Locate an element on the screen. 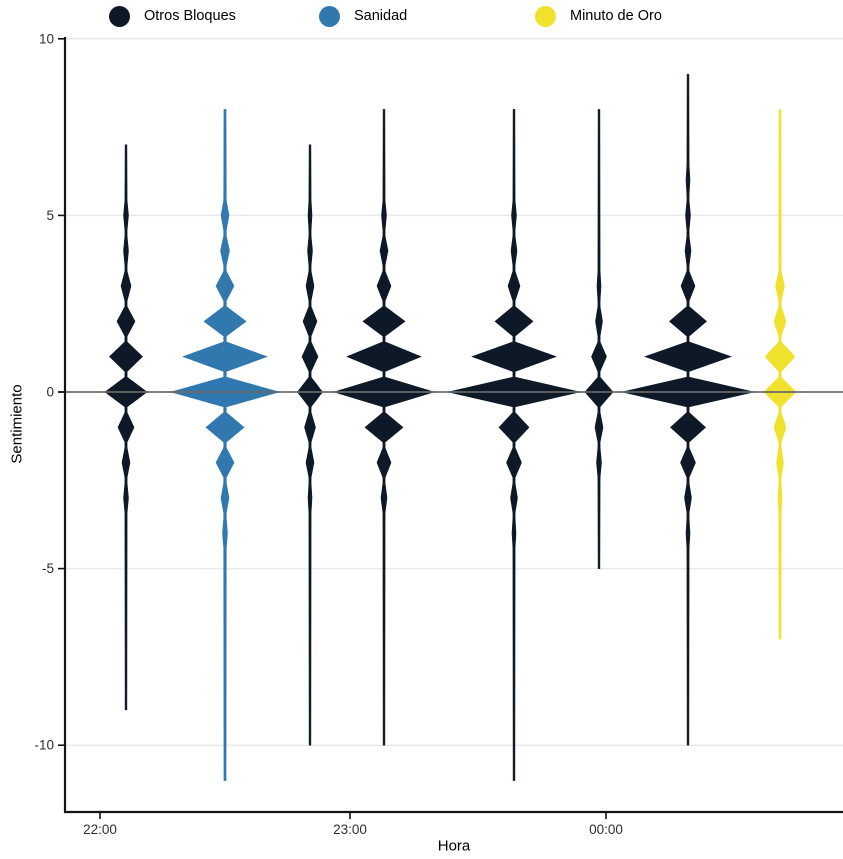 This screenshot has height=859, width=843. violin-1-sanidad is located at coordinates (225, 445).